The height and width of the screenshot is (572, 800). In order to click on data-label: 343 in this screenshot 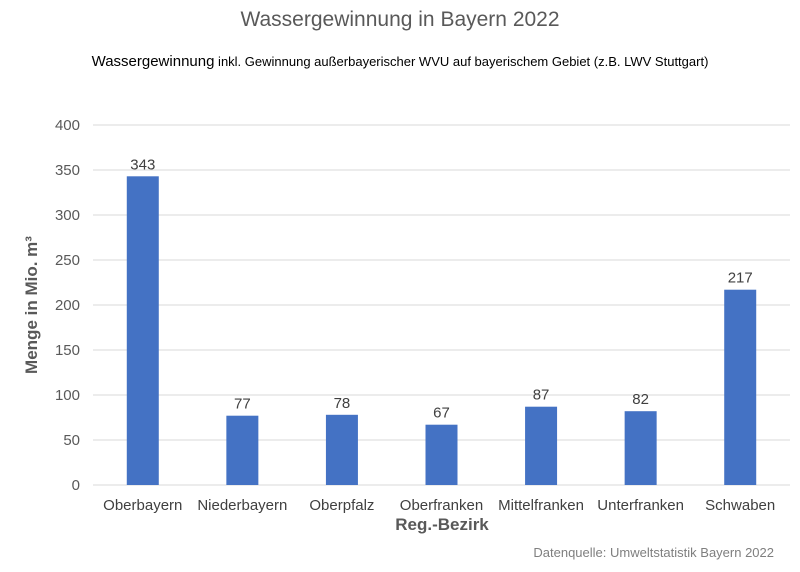, I will do `click(142, 164)`.